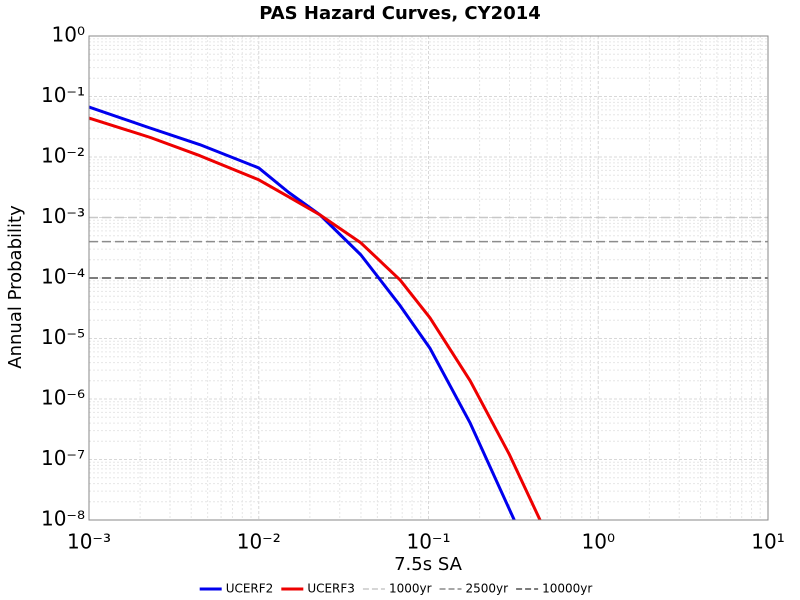  I want to click on legend: UCERF2 UCERF3 1000yr 2500yr 10000yr, so click(395, 589).